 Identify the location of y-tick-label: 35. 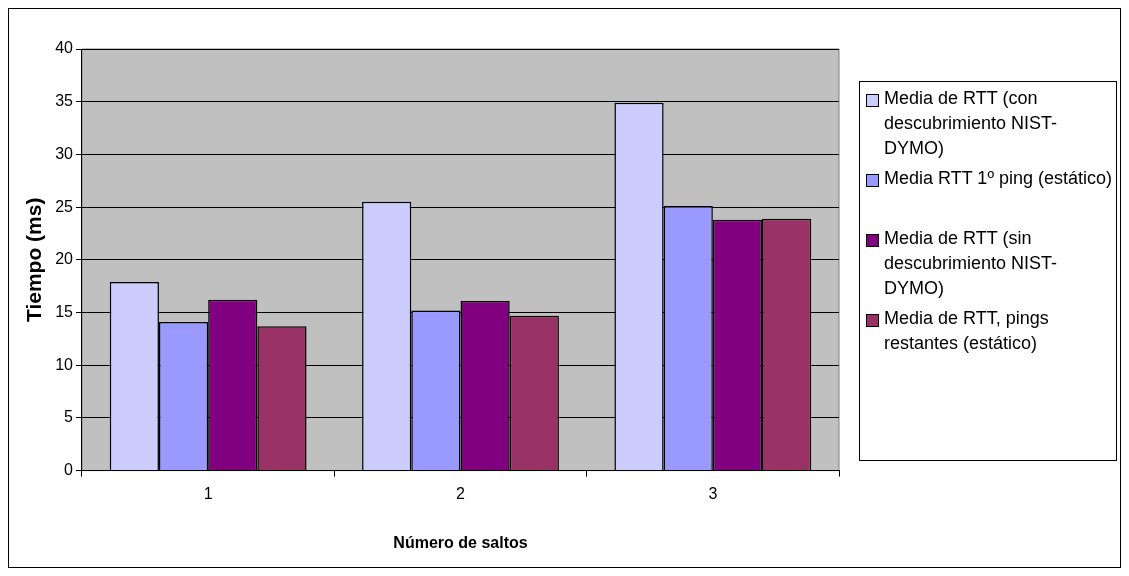
(64, 101).